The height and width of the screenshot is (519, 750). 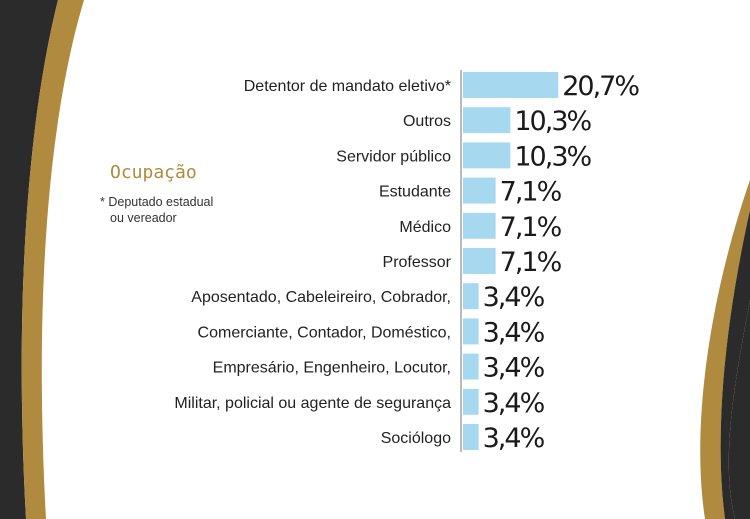 What do you see at coordinates (425, 227) in the screenshot?
I see `category-label: Médico` at bounding box center [425, 227].